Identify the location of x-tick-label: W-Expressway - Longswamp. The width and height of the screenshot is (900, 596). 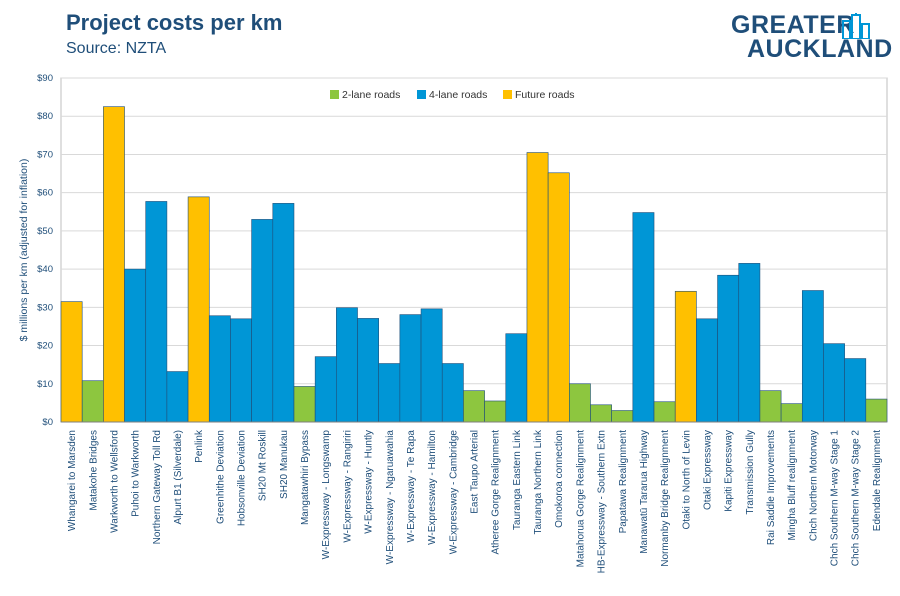
(326, 495).